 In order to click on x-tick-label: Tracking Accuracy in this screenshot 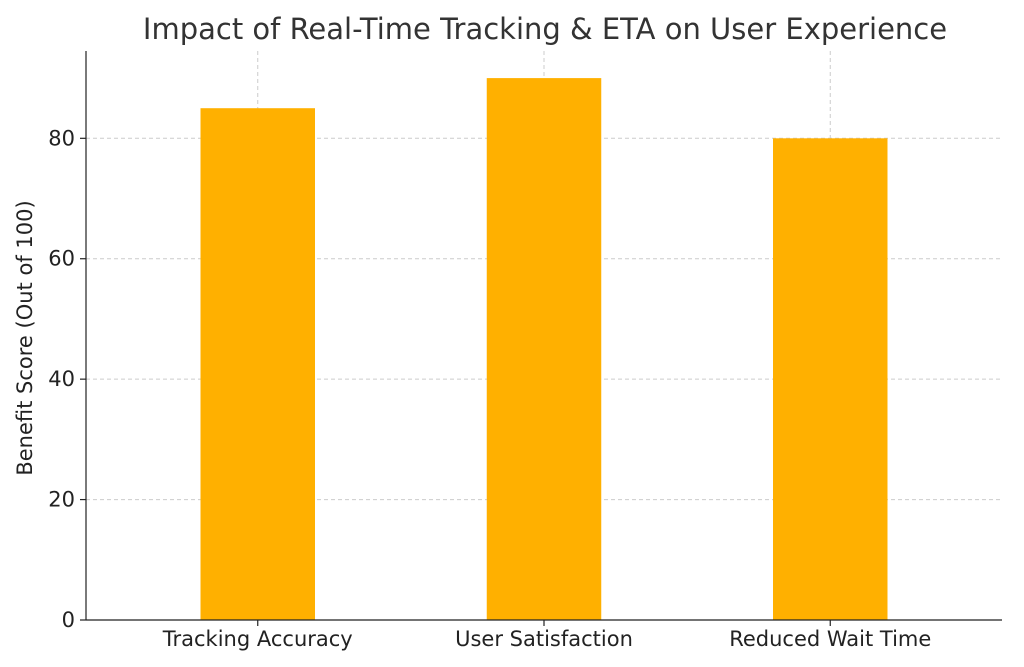, I will do `click(257, 639)`.